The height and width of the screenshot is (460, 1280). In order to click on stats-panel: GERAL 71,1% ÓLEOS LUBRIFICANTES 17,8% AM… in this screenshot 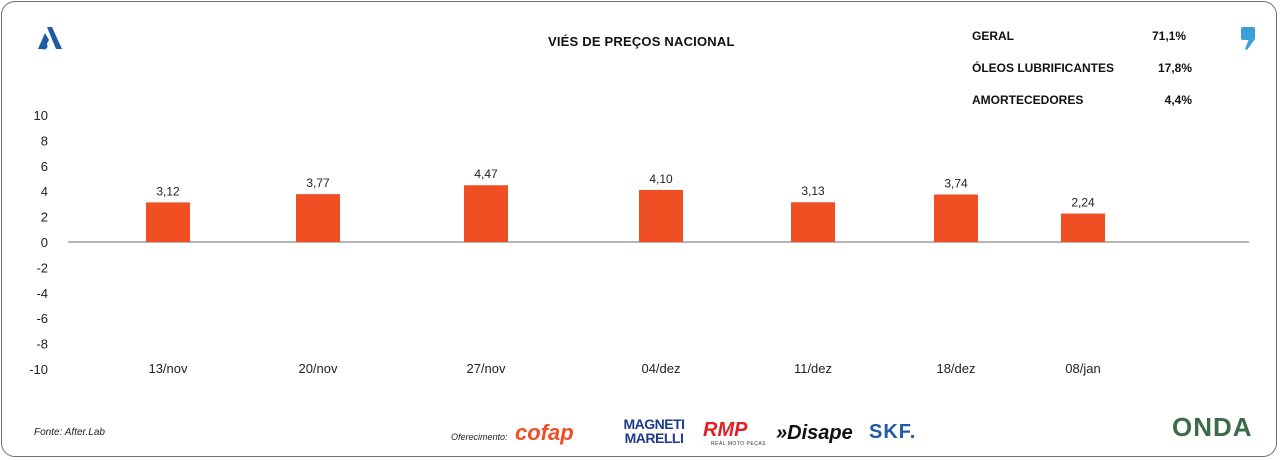, I will do `click(1087, 77)`.